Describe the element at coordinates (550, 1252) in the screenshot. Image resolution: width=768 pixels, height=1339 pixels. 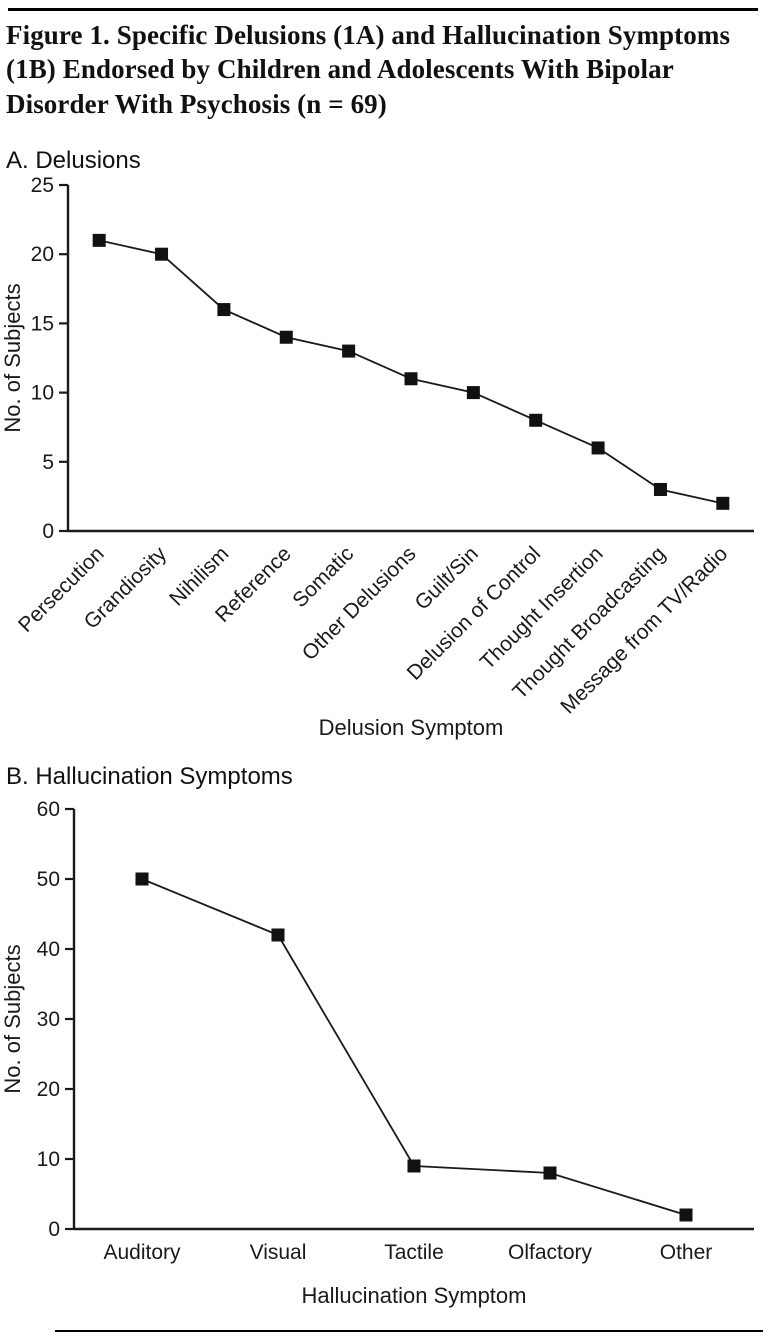
I see `x-category-label: Olfactory` at that location.